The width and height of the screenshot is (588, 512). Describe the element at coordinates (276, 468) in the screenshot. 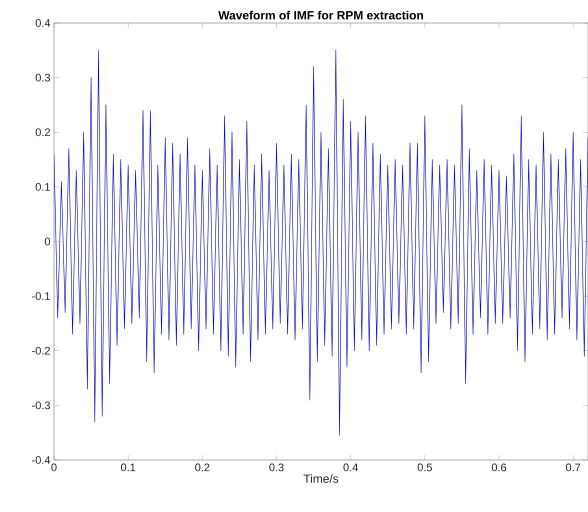

I see `x-tick-label: 0.3` at that location.